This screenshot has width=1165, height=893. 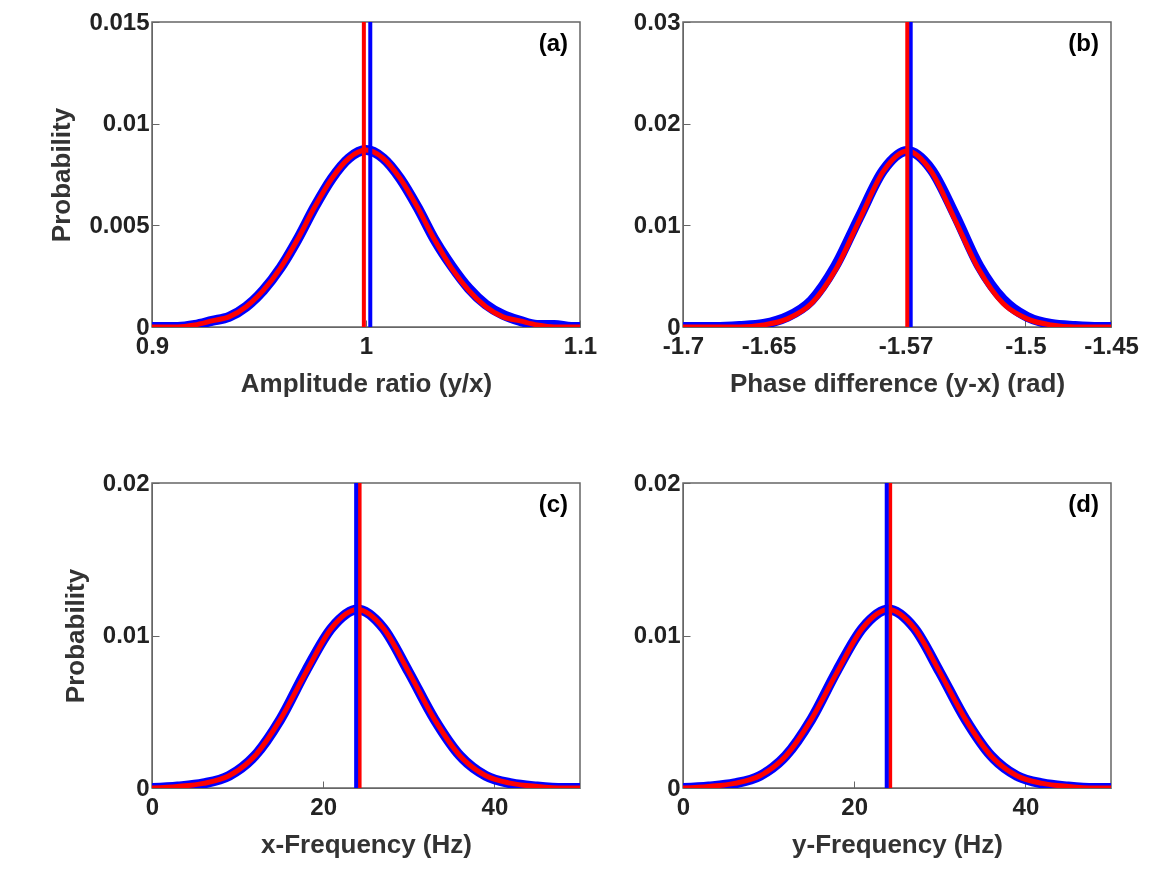 What do you see at coordinates (1083, 503) in the screenshot?
I see `annotation: (d)` at bounding box center [1083, 503].